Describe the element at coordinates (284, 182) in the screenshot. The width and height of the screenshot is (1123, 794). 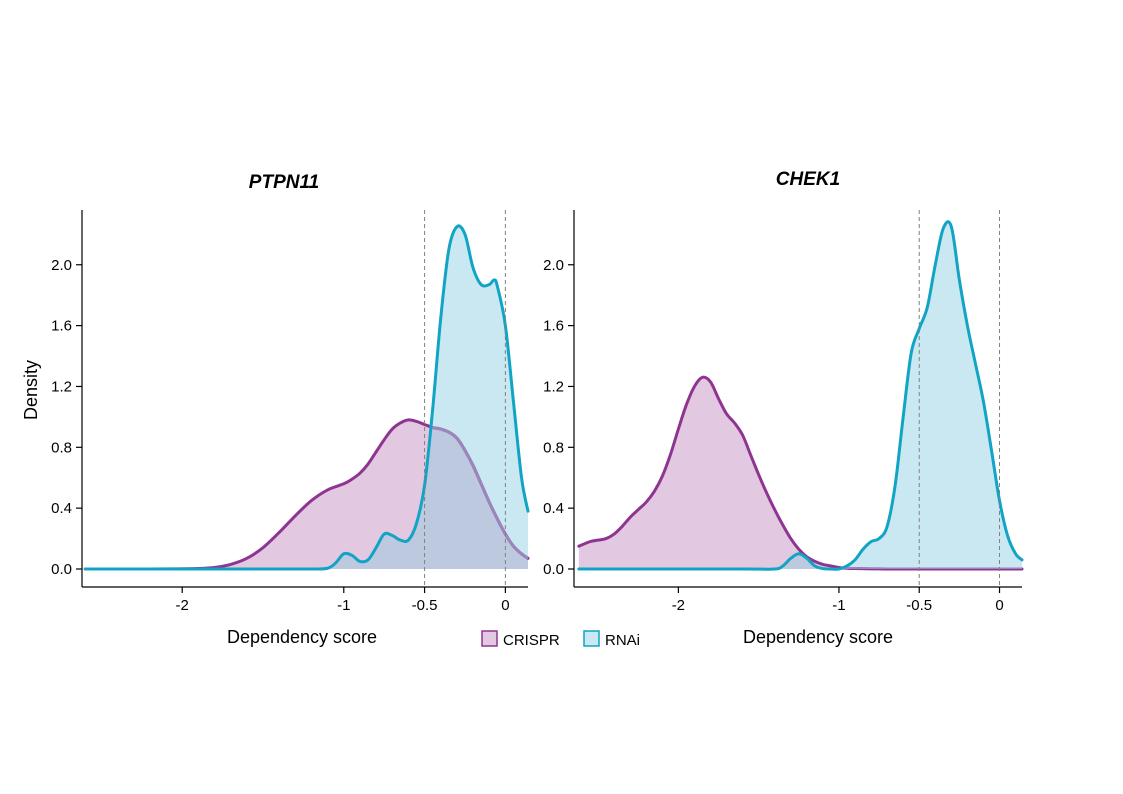
I see `panel-title-ptpn11: PTPN11` at that location.